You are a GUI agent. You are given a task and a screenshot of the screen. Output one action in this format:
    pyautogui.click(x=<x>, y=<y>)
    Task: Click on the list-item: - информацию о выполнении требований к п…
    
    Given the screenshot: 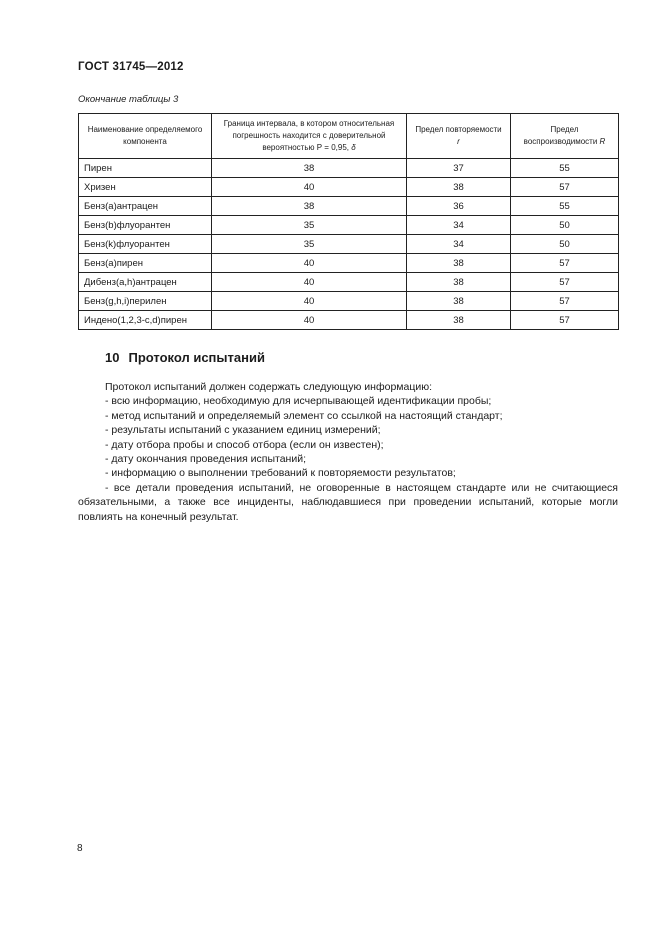 What is the action you would take?
    pyautogui.click(x=280, y=473)
    